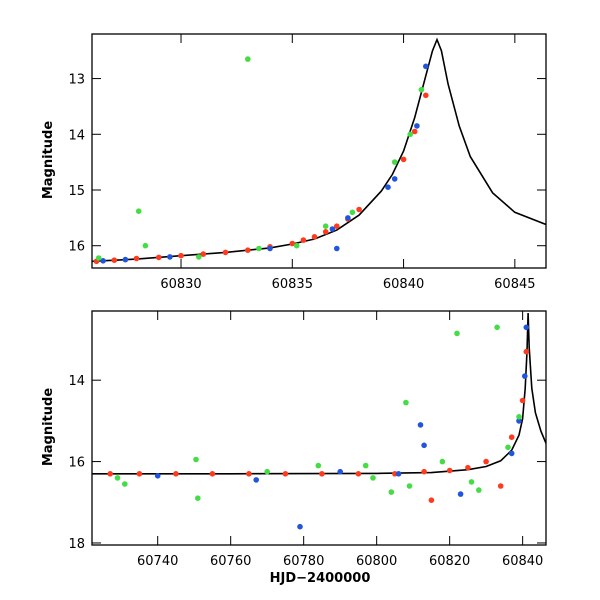 This screenshot has width=600, height=600. I want to click on x-tick-label: 60820, so click(449, 561).